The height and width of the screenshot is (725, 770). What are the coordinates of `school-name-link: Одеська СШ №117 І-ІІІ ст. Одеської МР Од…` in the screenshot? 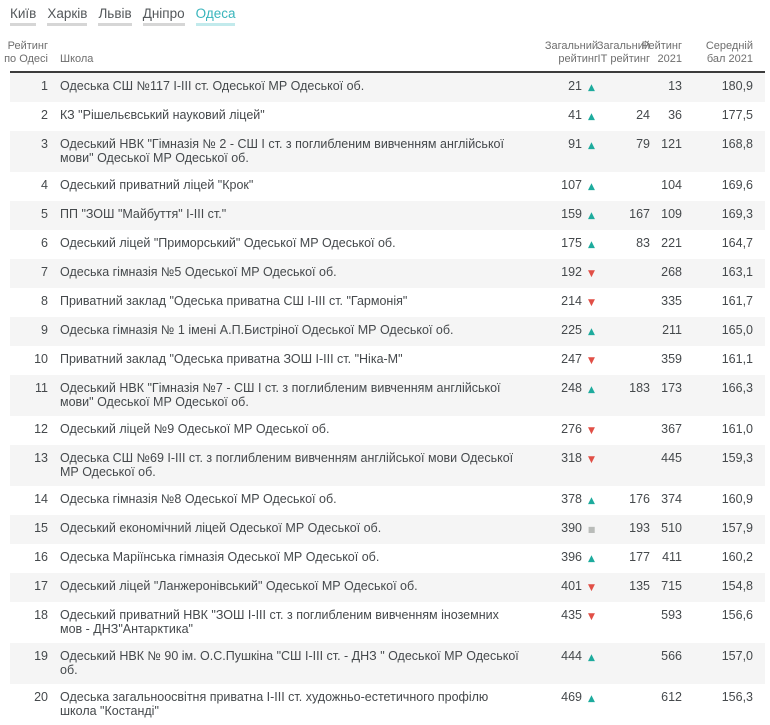 It's located at (212, 86).